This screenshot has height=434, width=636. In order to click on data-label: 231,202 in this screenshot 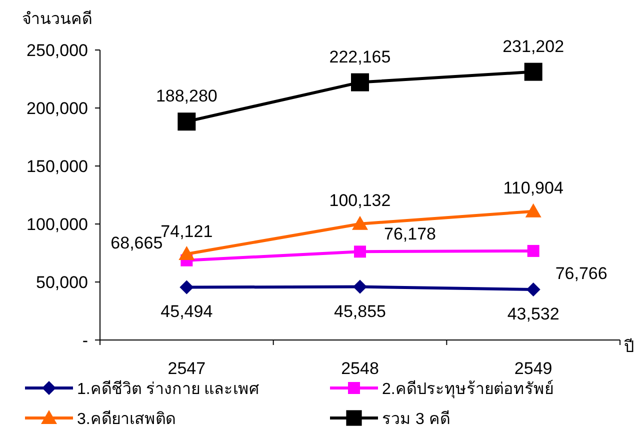, I will do `click(533, 46)`.